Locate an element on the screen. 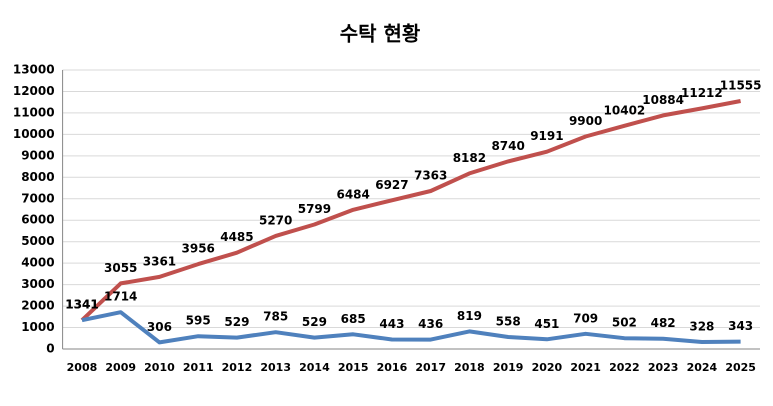  data-label: 8182 is located at coordinates (469, 158).